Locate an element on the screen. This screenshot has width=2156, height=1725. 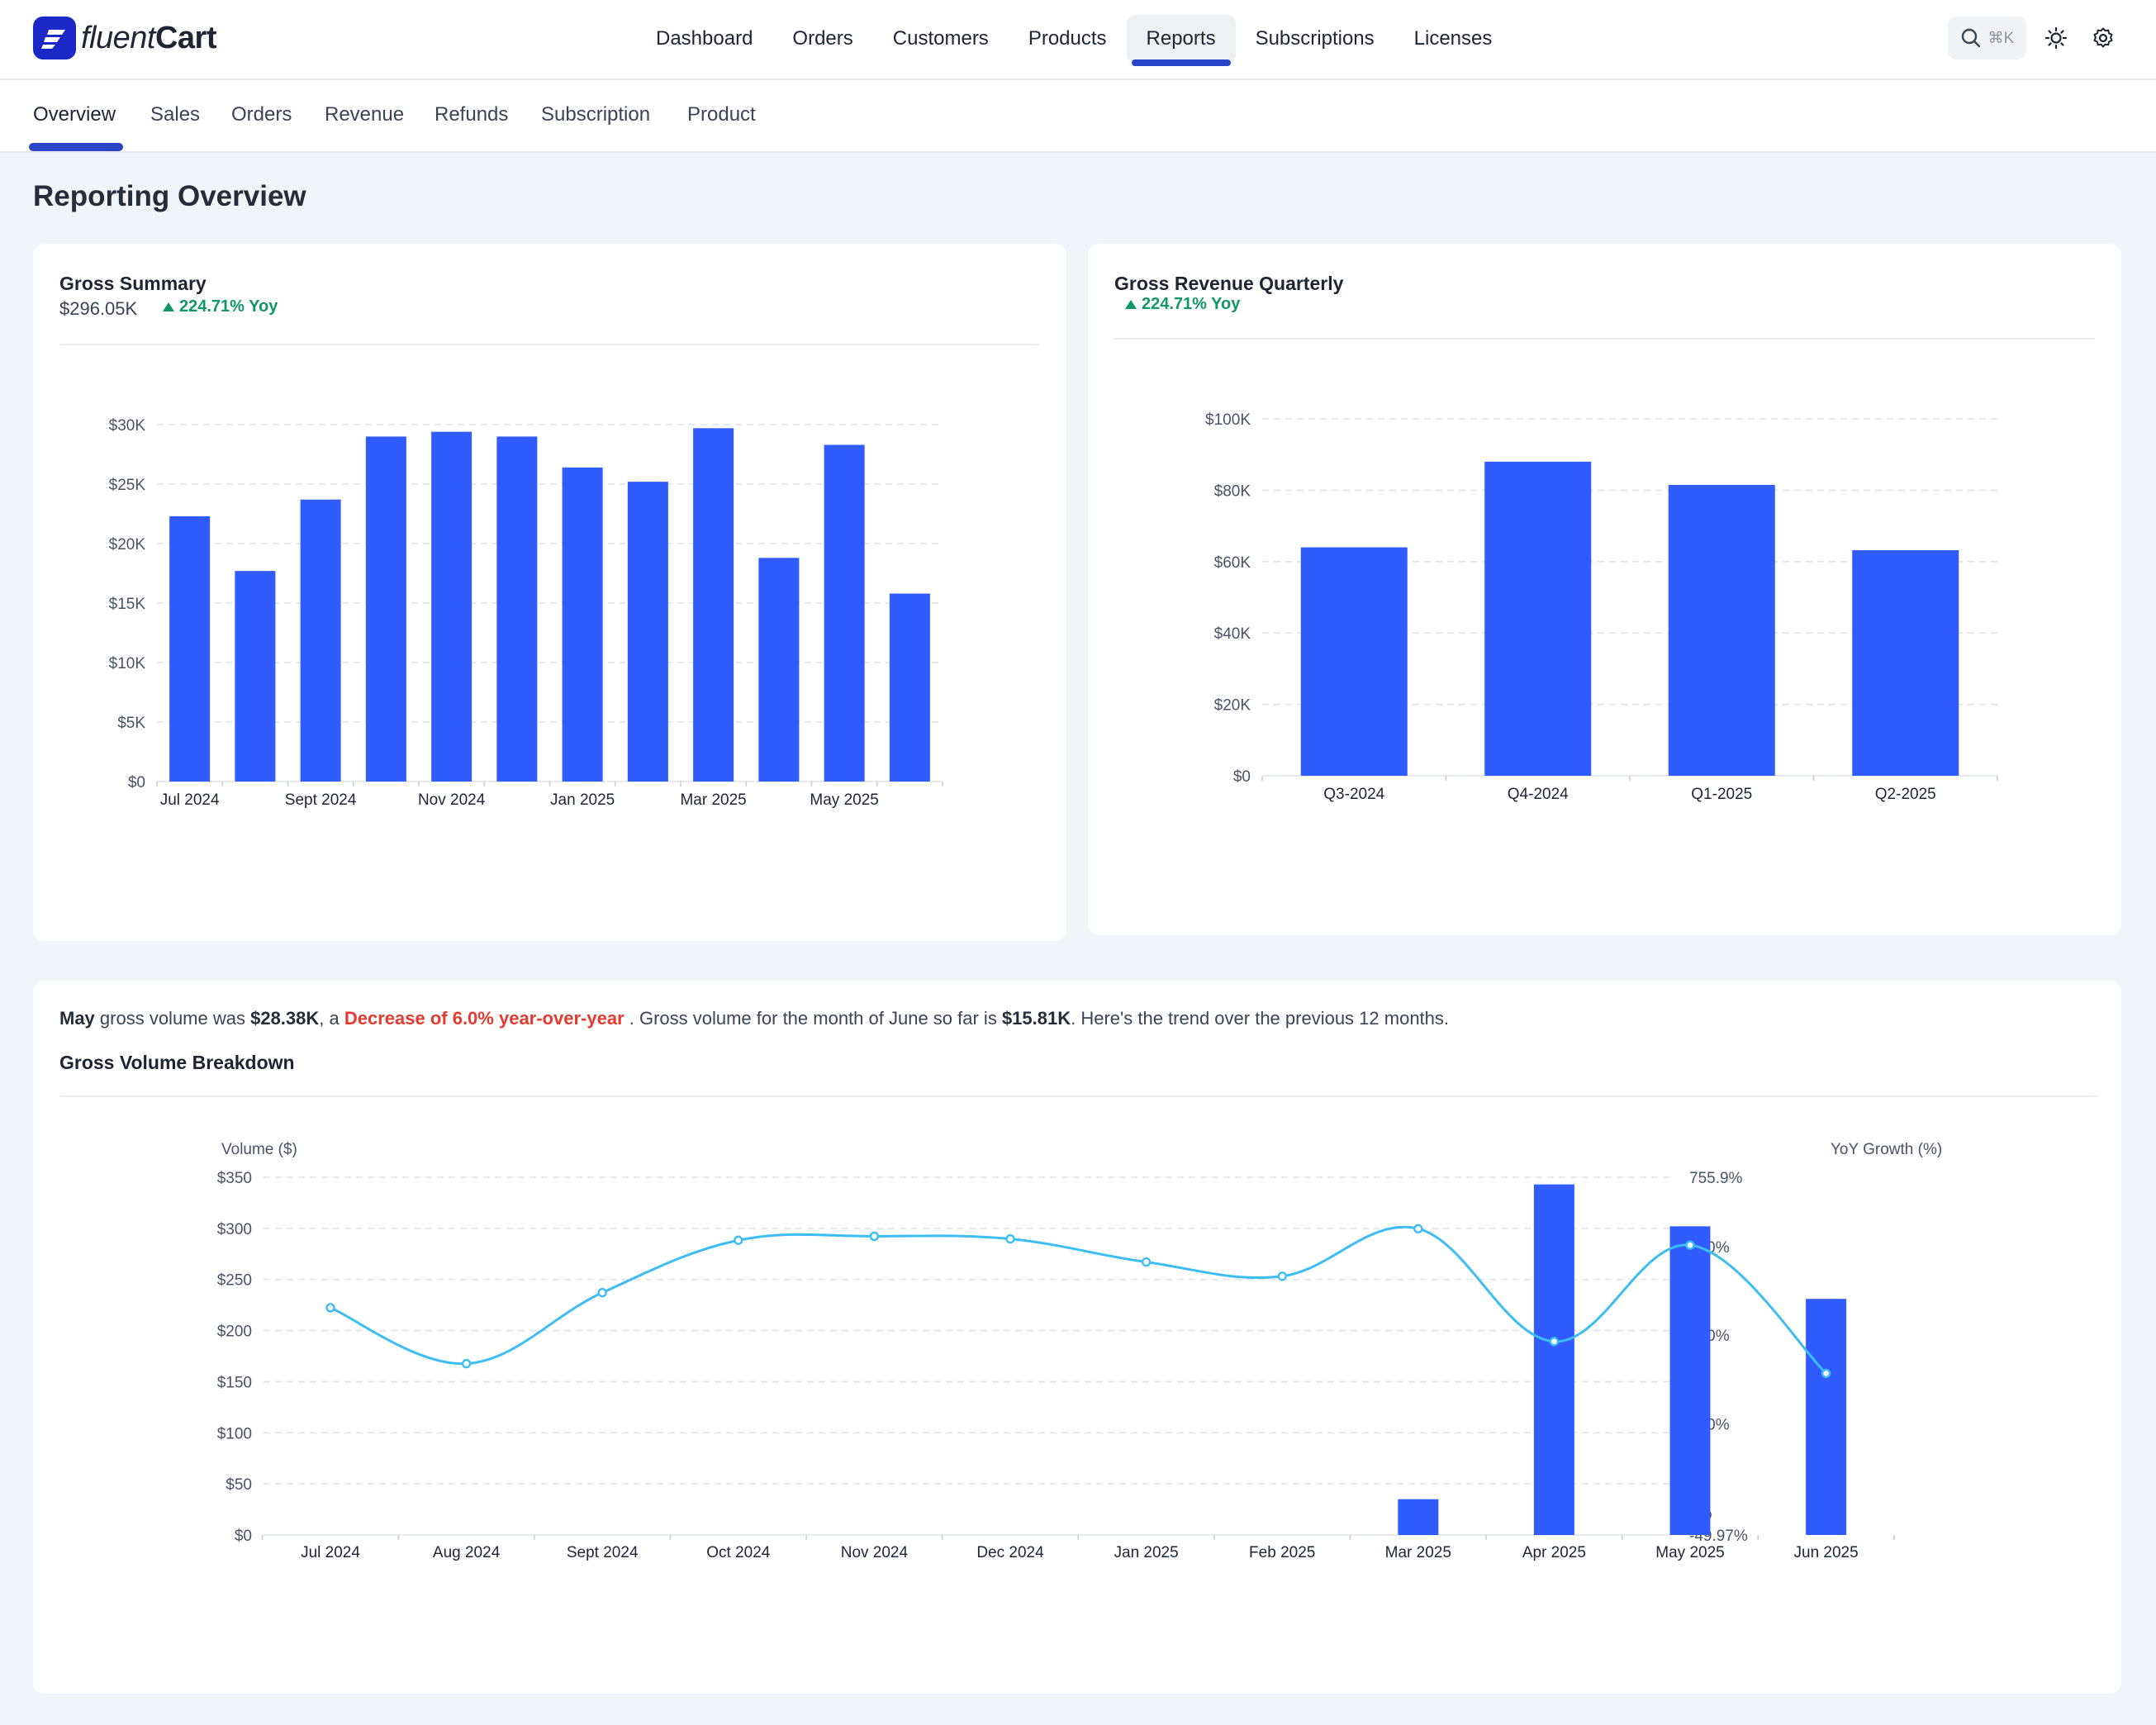
search-button: ⌘K is located at coordinates (1987, 38).